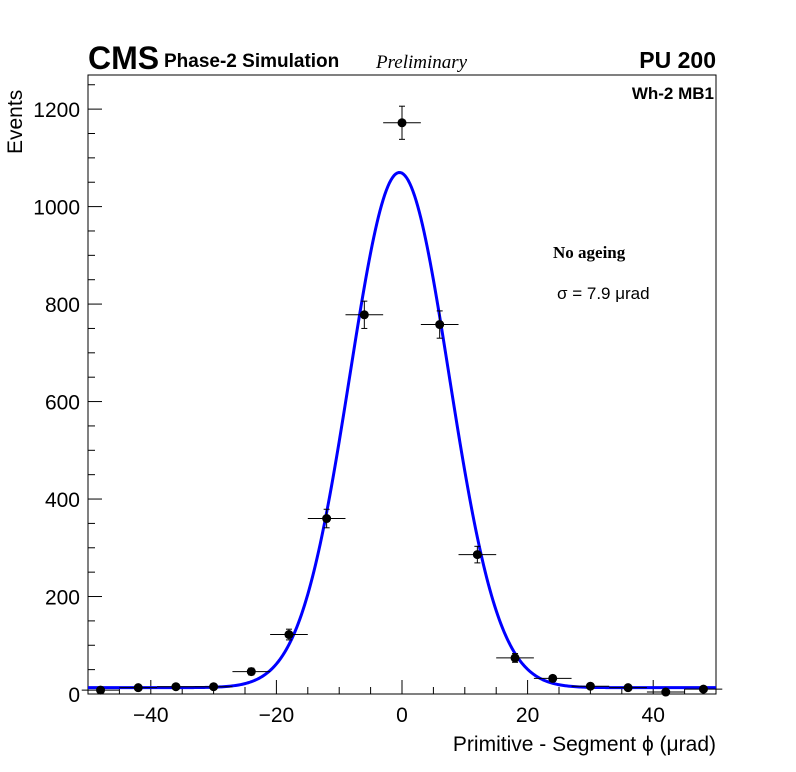  I want to click on y-tick-label: 400, so click(62, 500).